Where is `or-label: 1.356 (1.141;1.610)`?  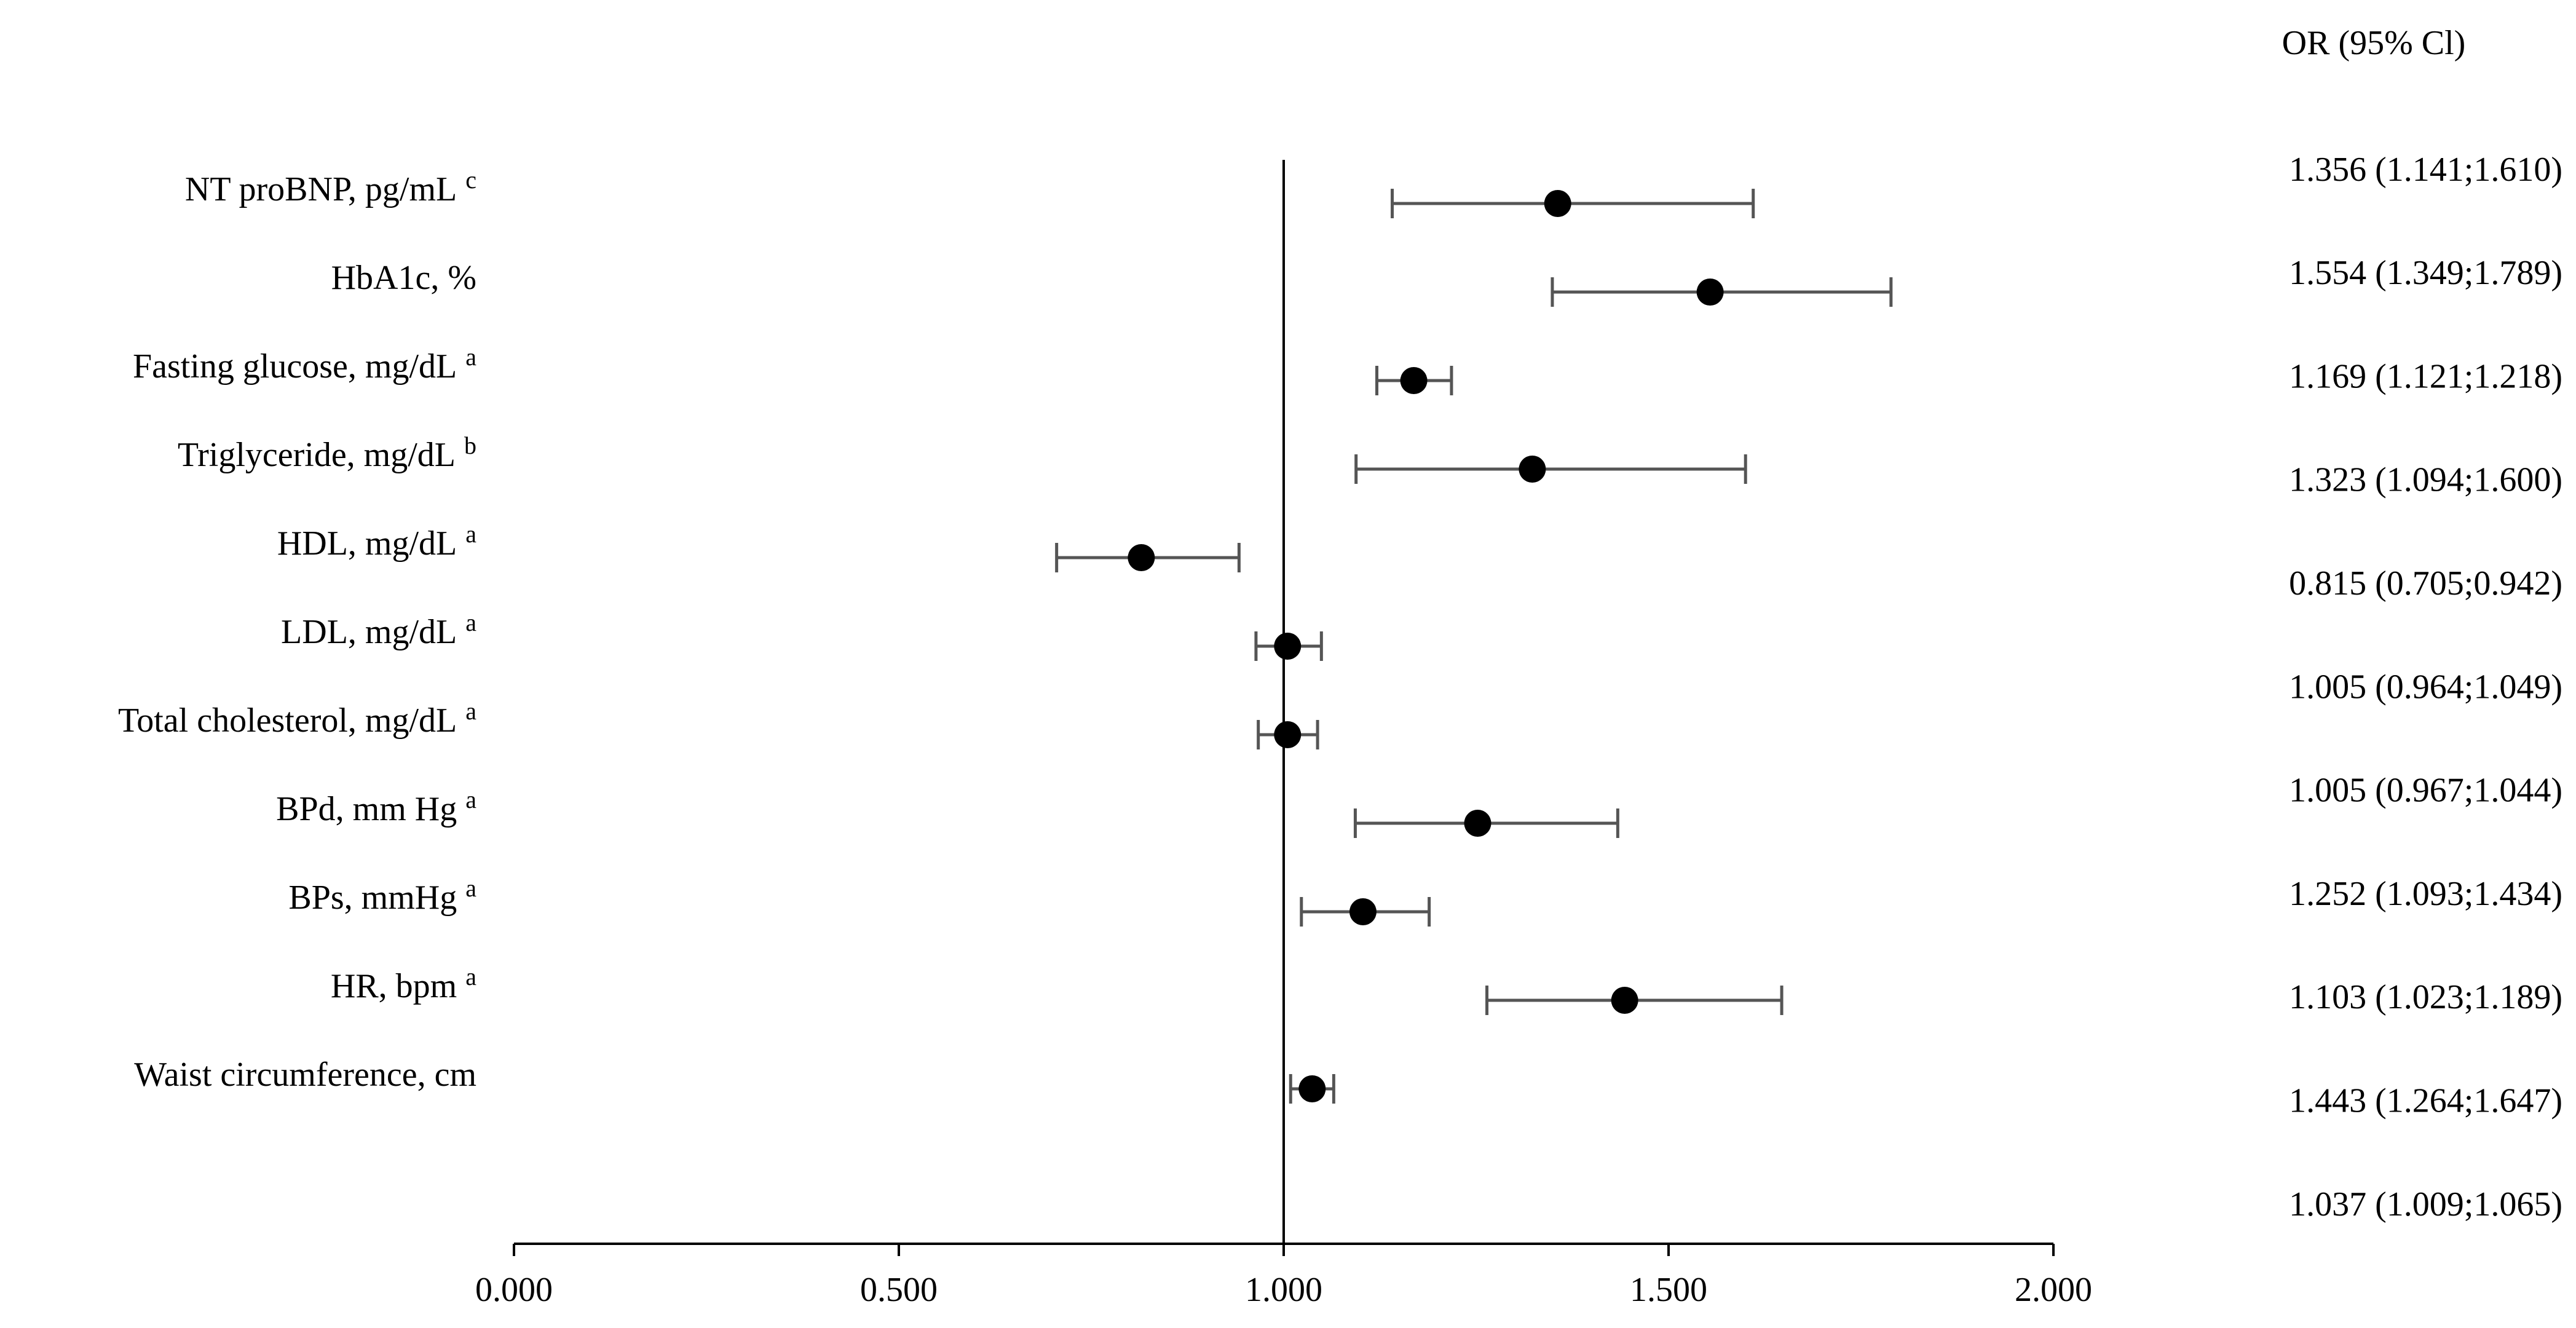
or-label: 1.356 (1.141;1.610) is located at coordinates (2425, 170).